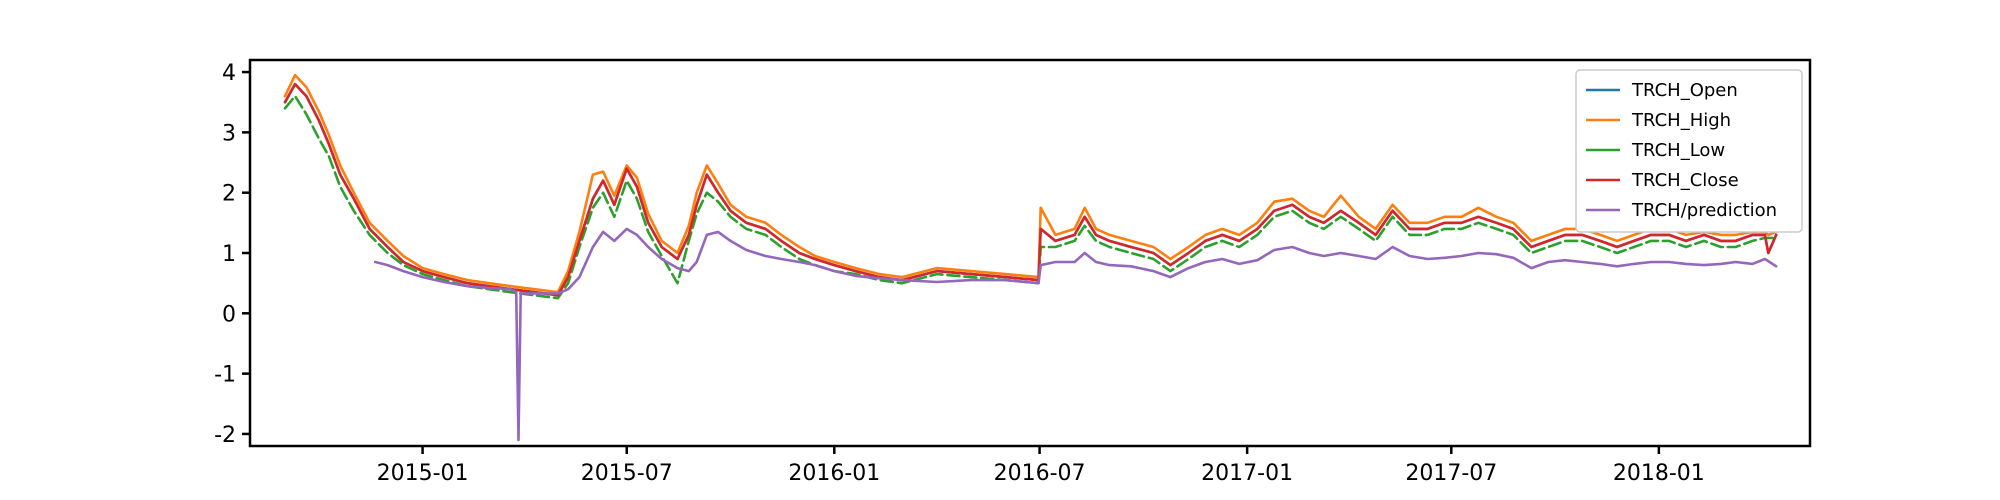  What do you see at coordinates (1704, 210) in the screenshot?
I see `legend-label: TRCH/prediction` at bounding box center [1704, 210].